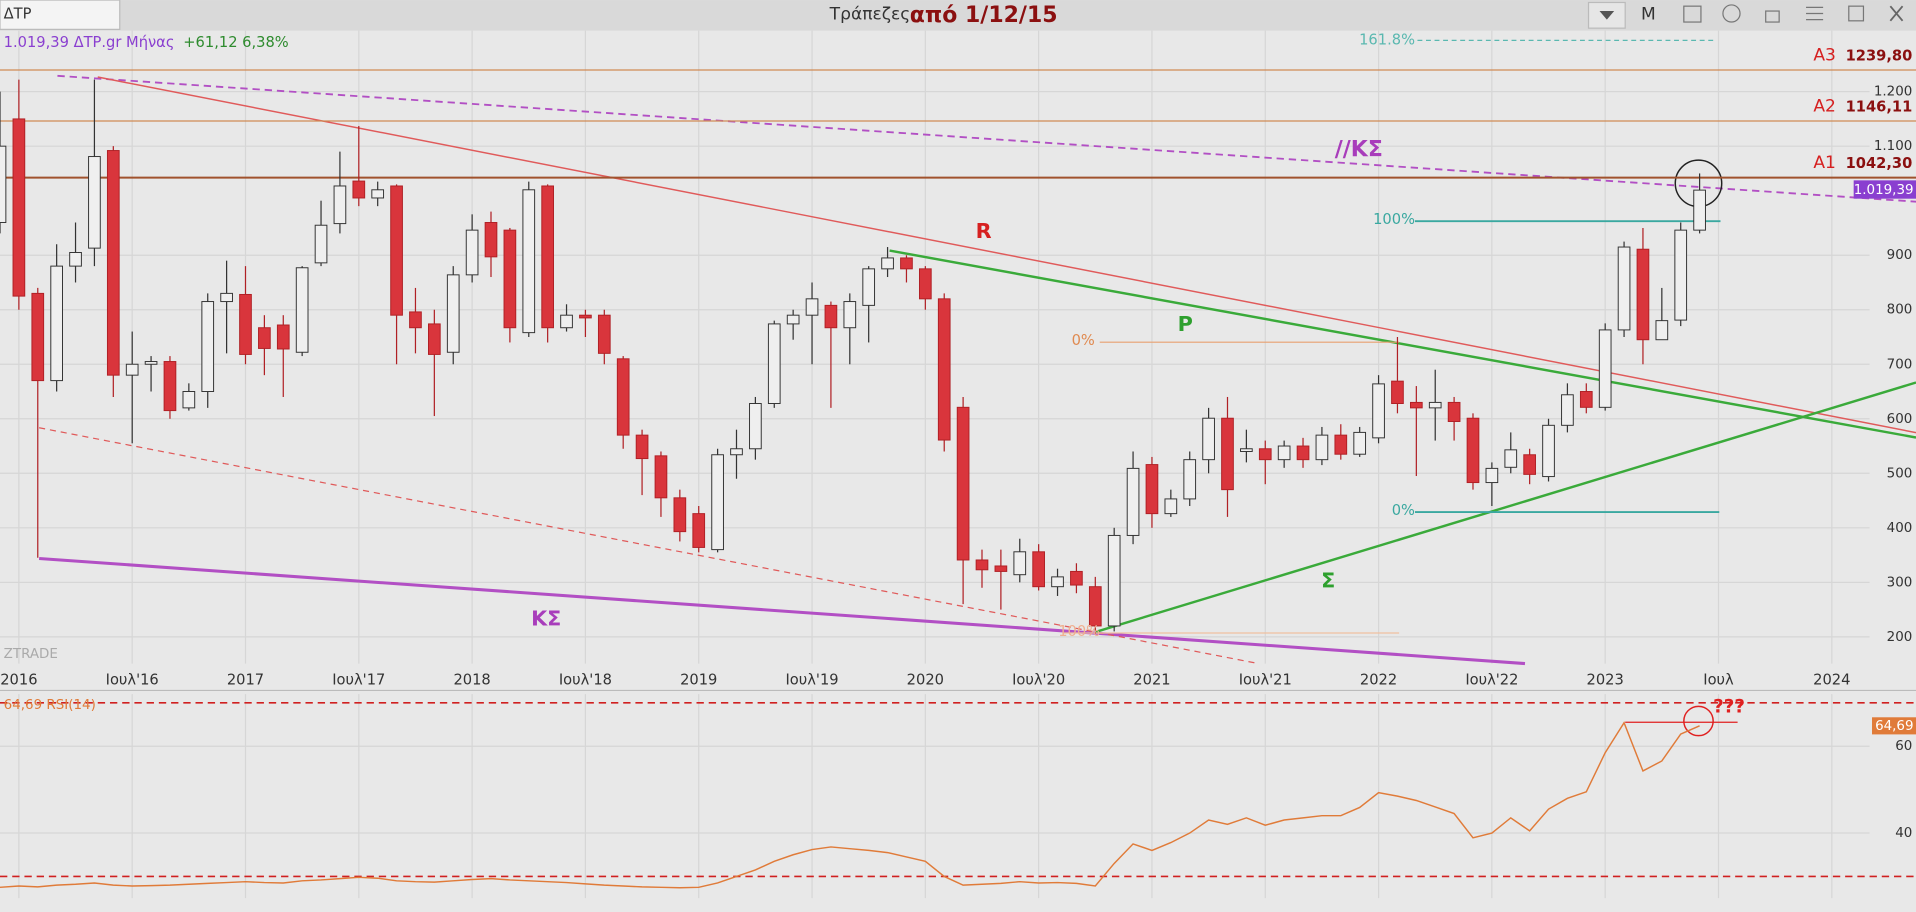 The height and width of the screenshot is (912, 1916). I want to click on close-icon, so click(1896, 13).